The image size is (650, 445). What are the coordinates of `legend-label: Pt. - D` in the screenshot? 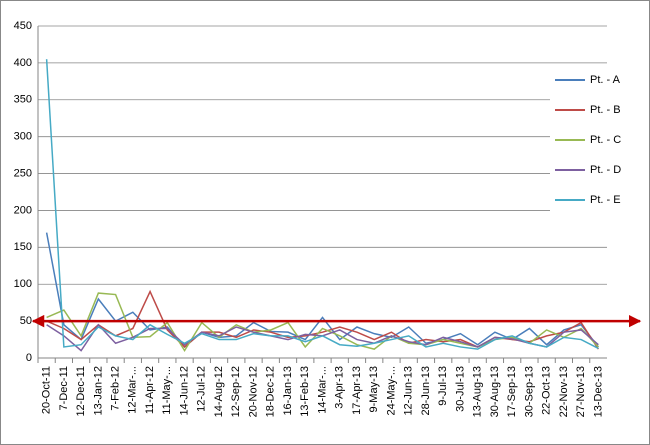 It's located at (605, 170).